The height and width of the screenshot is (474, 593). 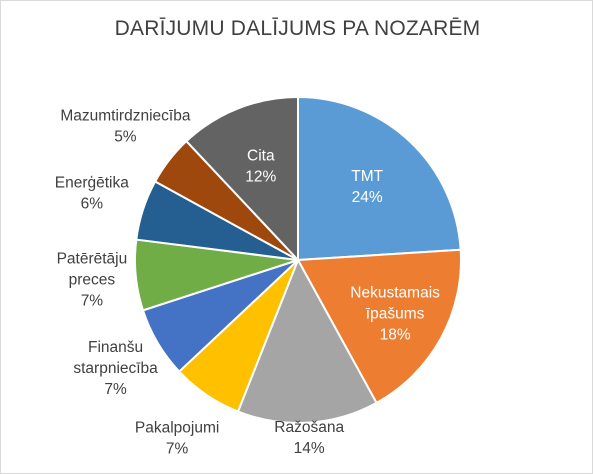 I want to click on pie-slice-tmt, so click(x=379, y=178).